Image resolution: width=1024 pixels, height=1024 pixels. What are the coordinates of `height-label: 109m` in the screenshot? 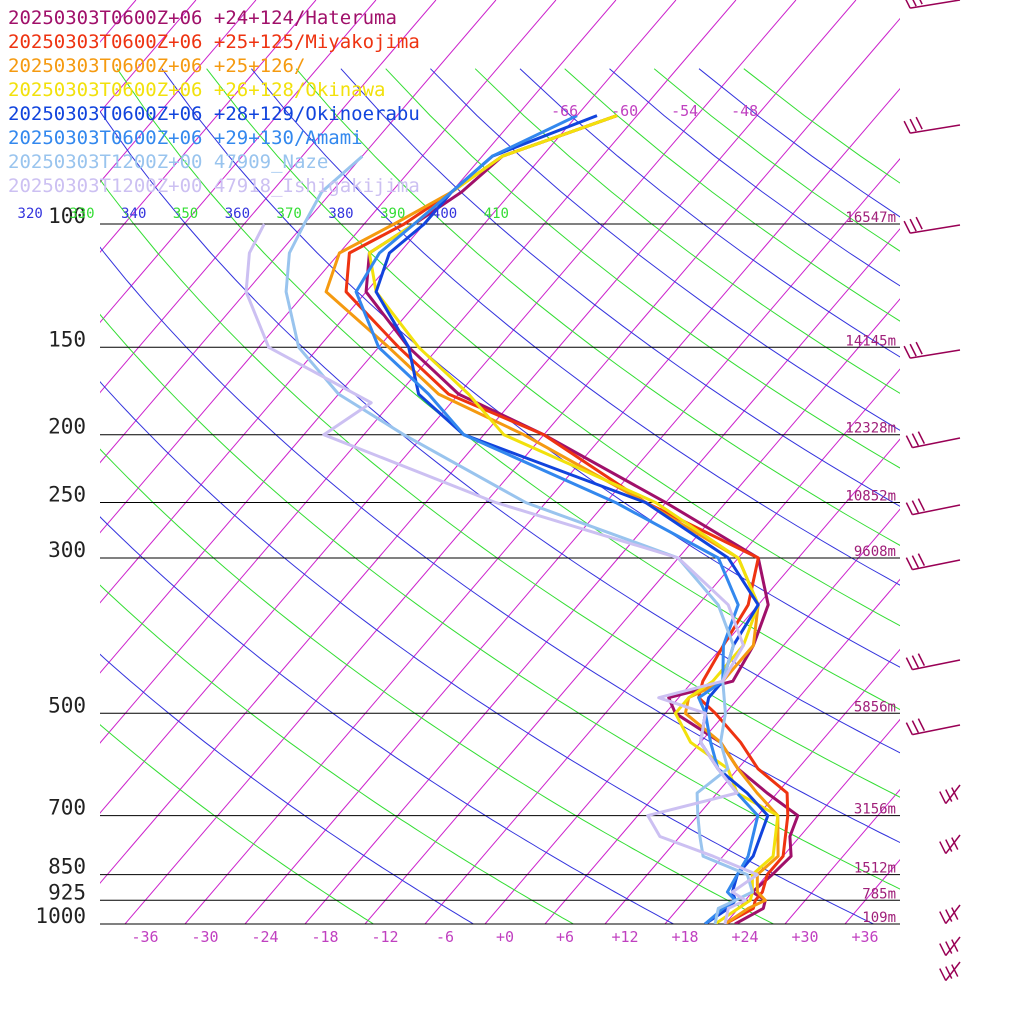 It's located at (879, 918).